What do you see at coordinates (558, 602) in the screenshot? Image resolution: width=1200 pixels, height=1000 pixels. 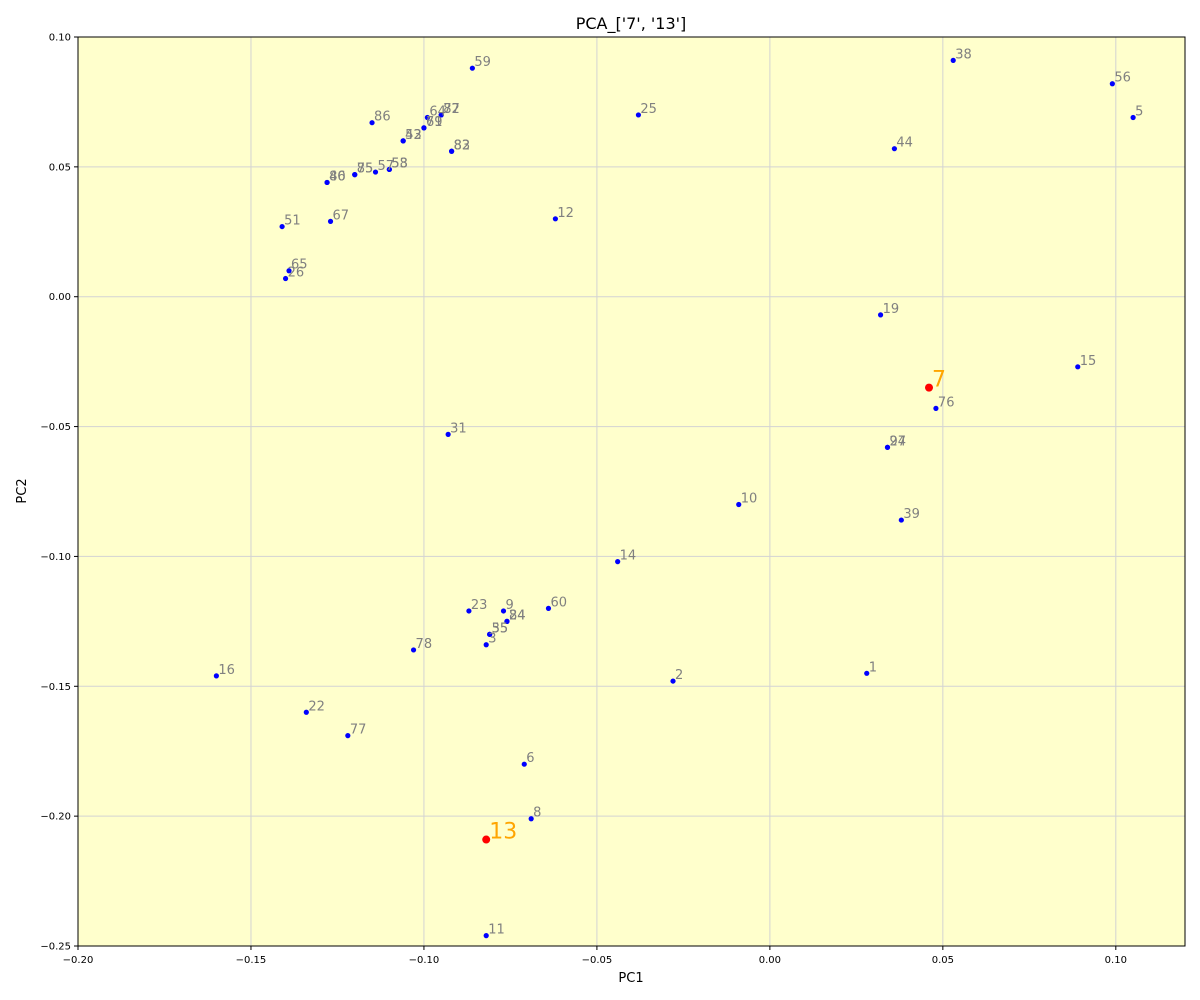 I see `point-label: 60` at bounding box center [558, 602].